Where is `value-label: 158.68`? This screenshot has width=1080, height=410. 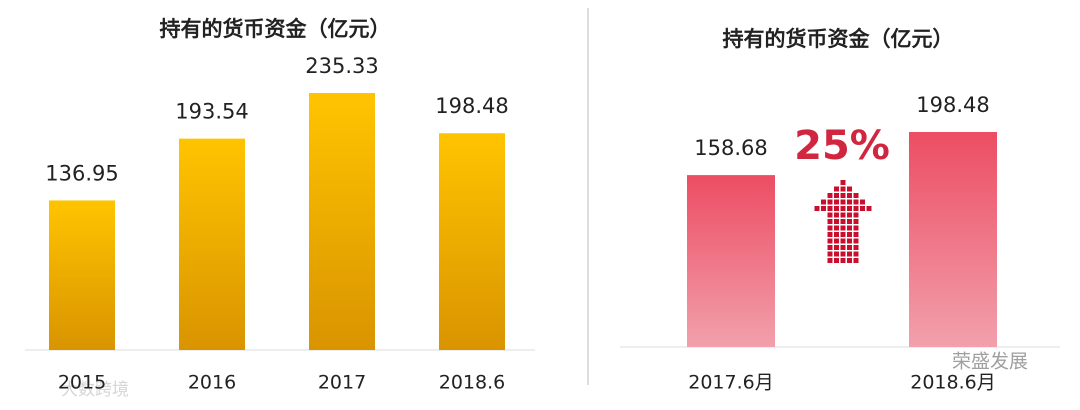 value-label: 158.68 is located at coordinates (730, 148).